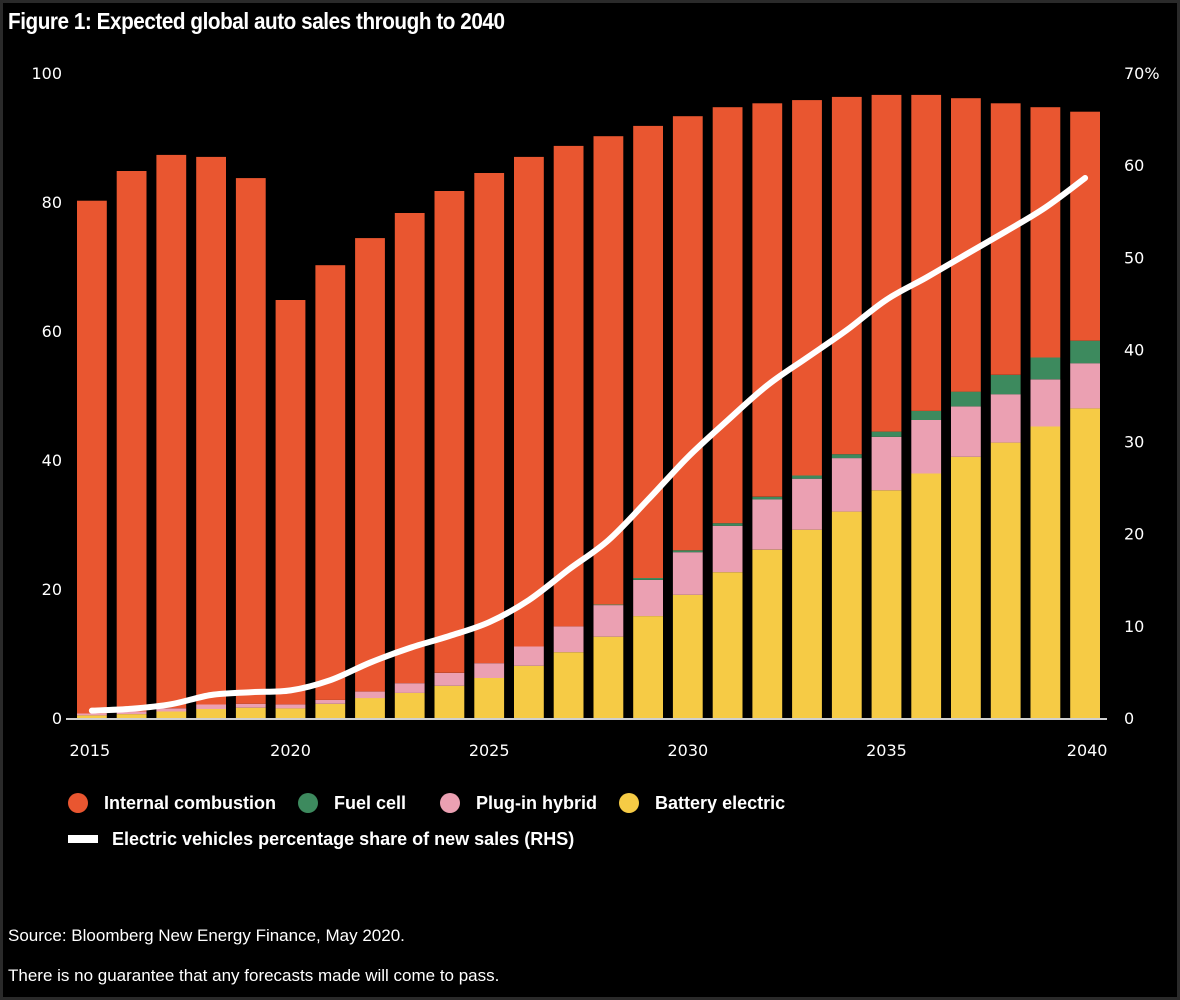 The image size is (1180, 1000). What do you see at coordinates (131, 716) in the screenshot?
I see `bar-battery-electric-2016` at bounding box center [131, 716].